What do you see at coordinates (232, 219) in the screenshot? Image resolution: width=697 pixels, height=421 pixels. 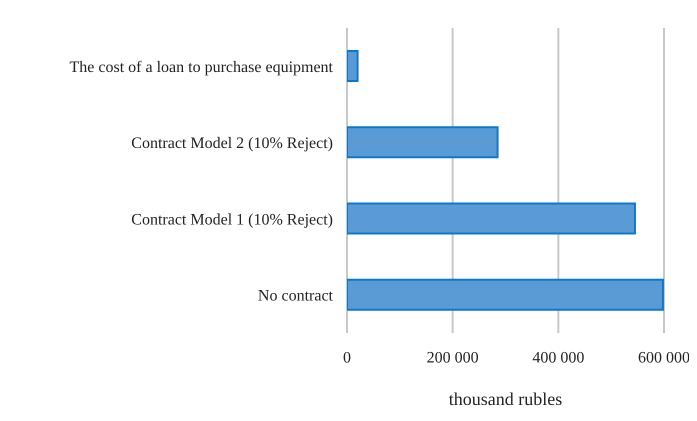 I see `y-tick-label: Contract Model 1 (10% Reject)` at bounding box center [232, 219].